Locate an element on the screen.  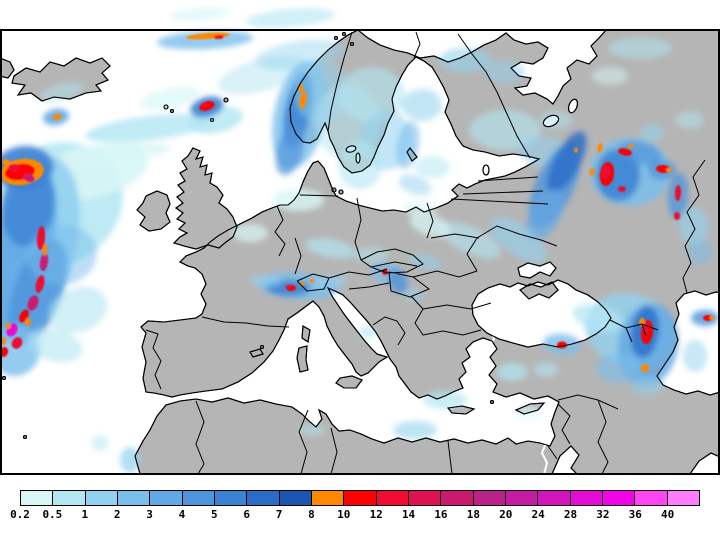
colorbar-tick-label: 36 is located at coordinates (635, 514).